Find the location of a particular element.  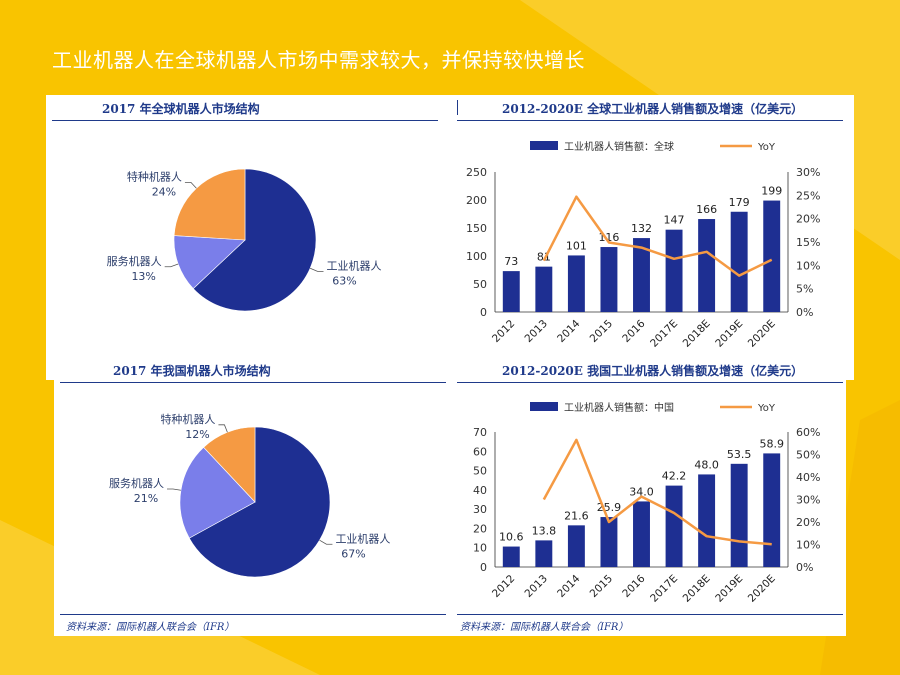

pie-chart-global: 工业机器人 63% 服务机器人 13% 特种机器人 24% is located at coordinates (244, 240).